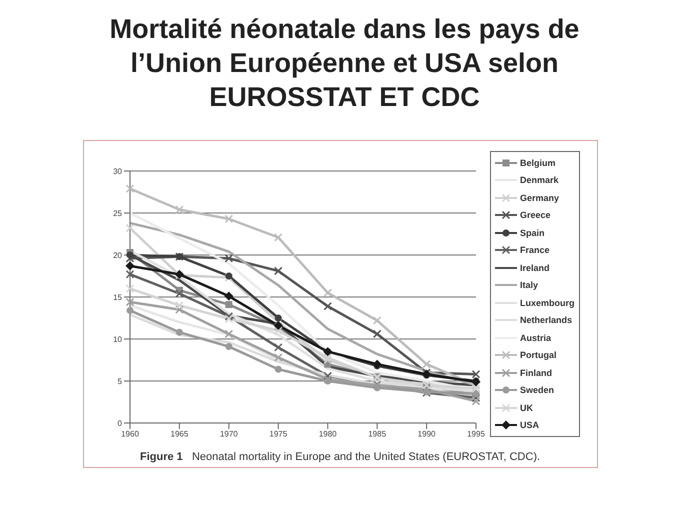  What do you see at coordinates (535, 267) in the screenshot?
I see `legend-label: Ireland` at bounding box center [535, 267].